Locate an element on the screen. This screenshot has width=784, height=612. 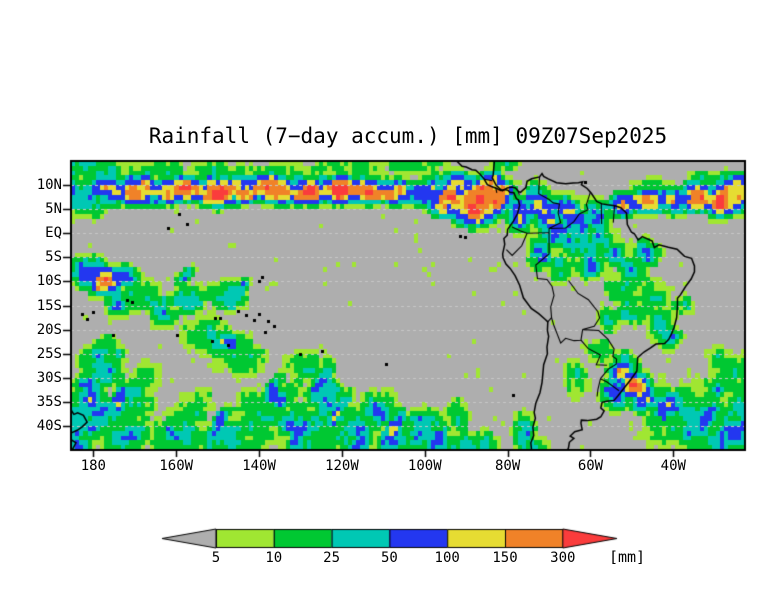
colorbar-level-label: 10 is located at coordinates (274, 558).